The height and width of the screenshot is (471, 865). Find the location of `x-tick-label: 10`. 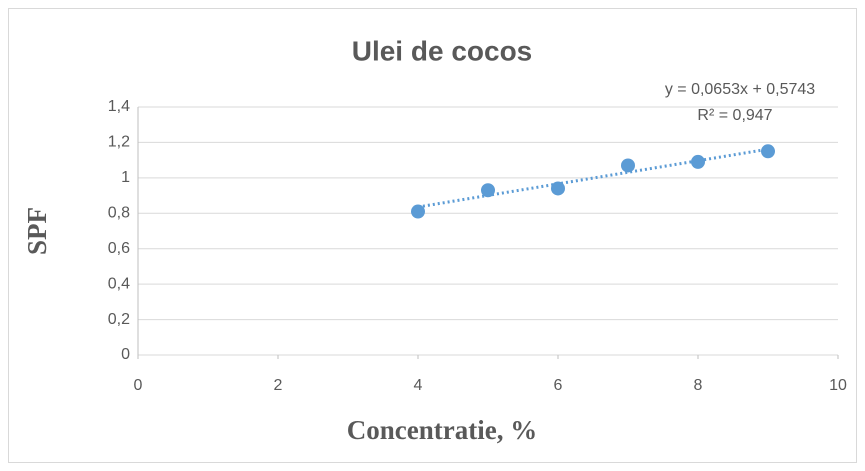

x-tick-label: 10 is located at coordinates (838, 385).